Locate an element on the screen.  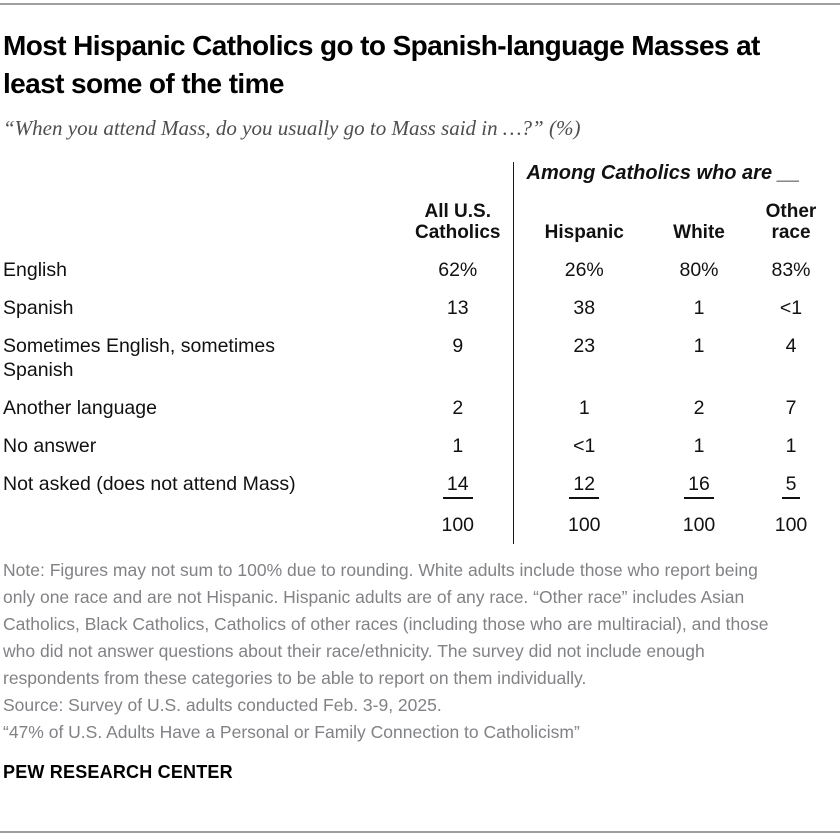
table-row-english: English 62% 26% 80% 83% is located at coordinates (421, 270).